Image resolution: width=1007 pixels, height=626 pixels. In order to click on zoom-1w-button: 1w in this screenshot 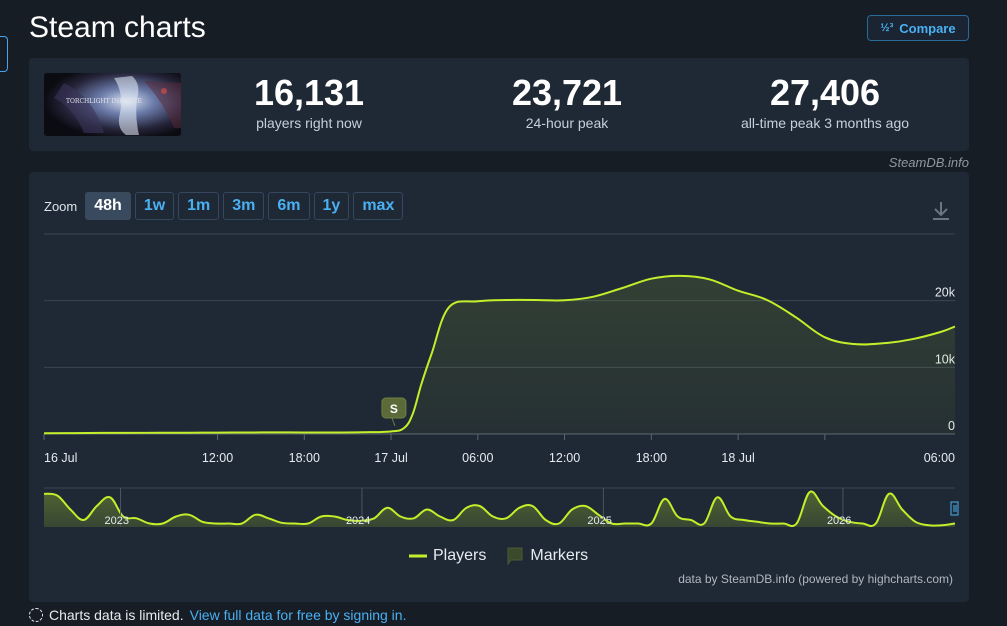, I will do `click(154, 206)`.